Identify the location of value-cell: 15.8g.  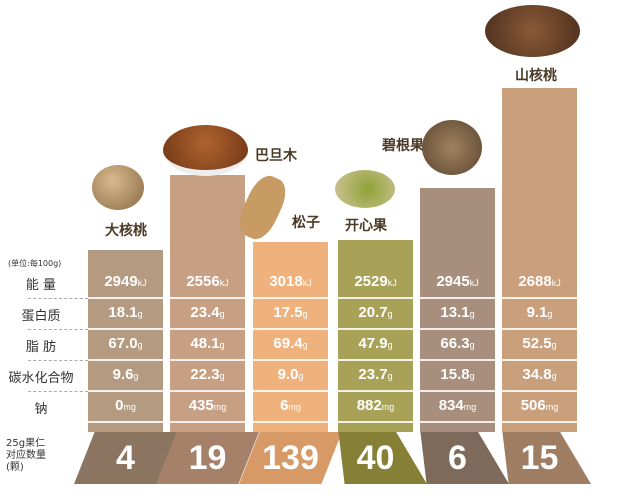
(457, 375).